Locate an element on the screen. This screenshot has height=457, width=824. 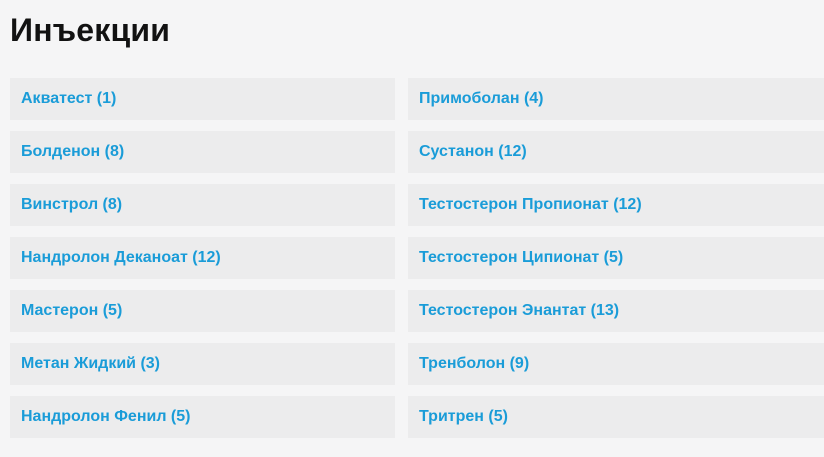
category-link: Нандролон Деканоат (12) is located at coordinates (121, 257).